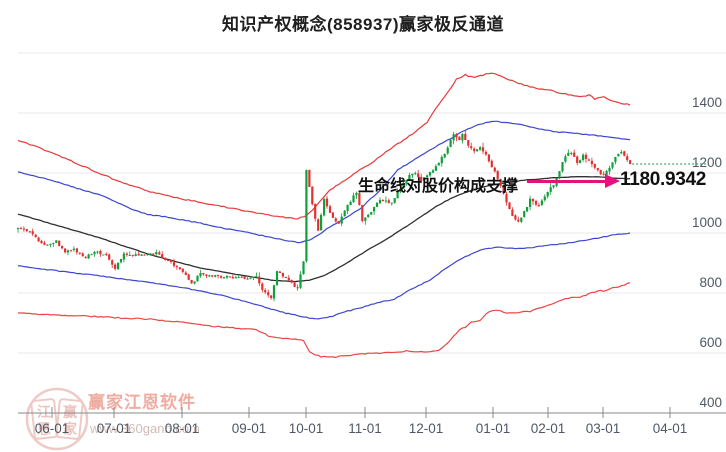  What do you see at coordinates (182, 428) in the screenshot?
I see `x-axis-label: 08-01` at bounding box center [182, 428].